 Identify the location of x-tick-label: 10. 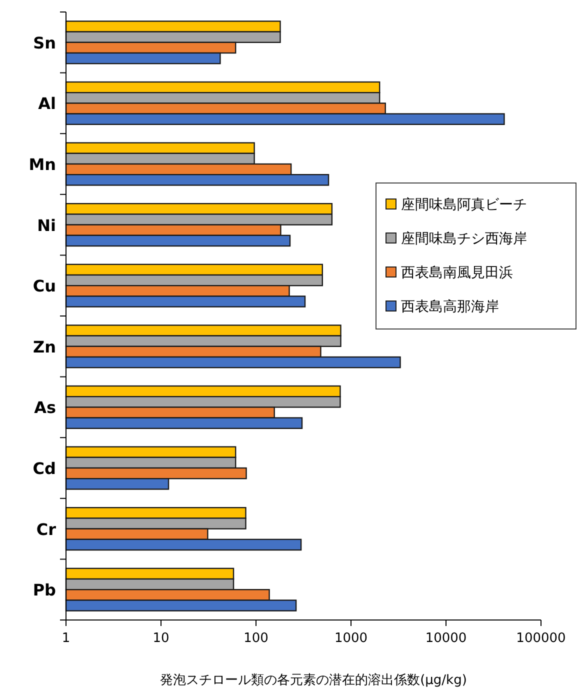
(161, 638).